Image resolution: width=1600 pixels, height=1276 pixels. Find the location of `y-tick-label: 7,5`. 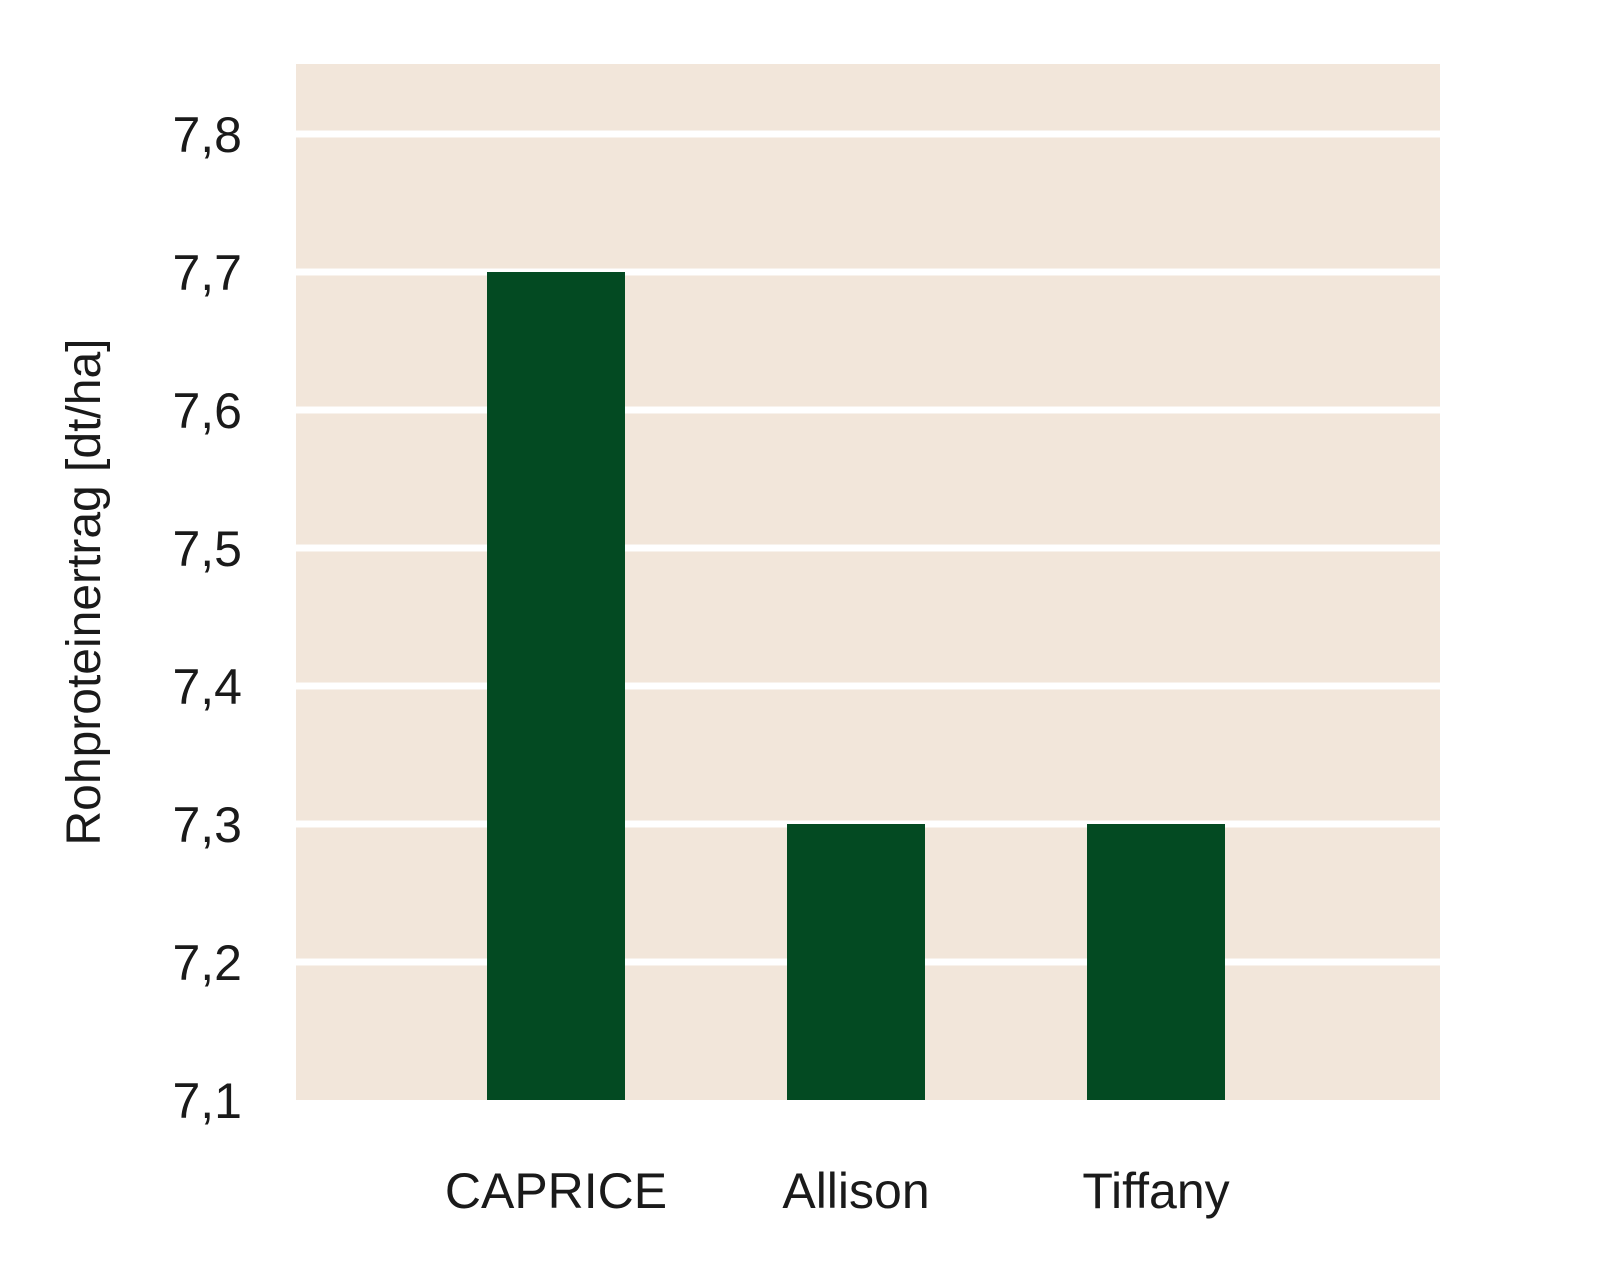

y-tick-label: 7,5 is located at coordinates (207, 549).